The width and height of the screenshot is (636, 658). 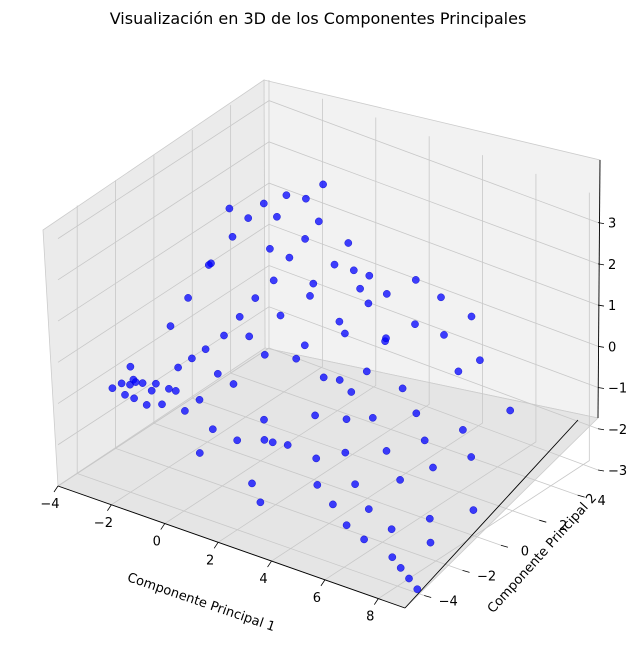 What do you see at coordinates (617, 389) in the screenshot?
I see `z-tick-label: −1` at bounding box center [617, 389].